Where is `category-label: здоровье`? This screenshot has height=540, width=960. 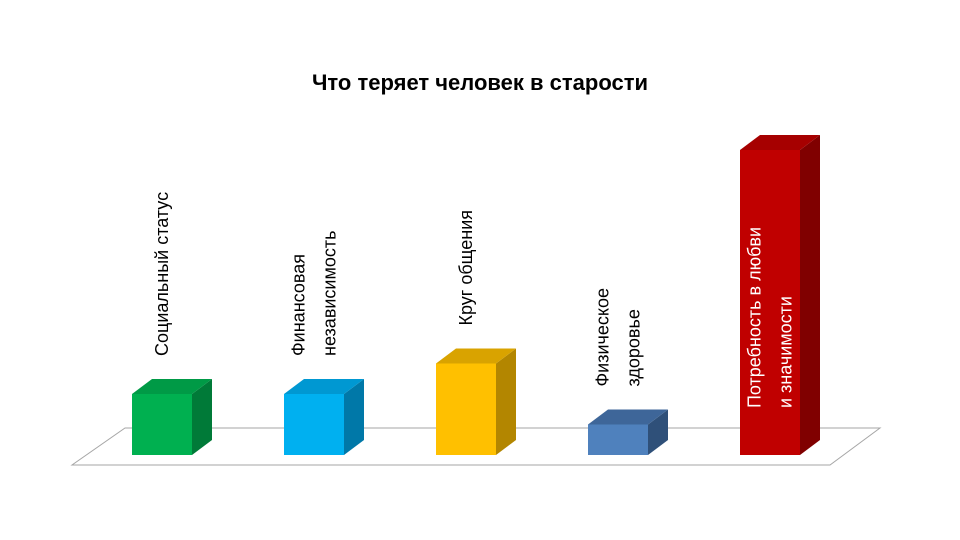
category-label: здоровье is located at coordinates (634, 347).